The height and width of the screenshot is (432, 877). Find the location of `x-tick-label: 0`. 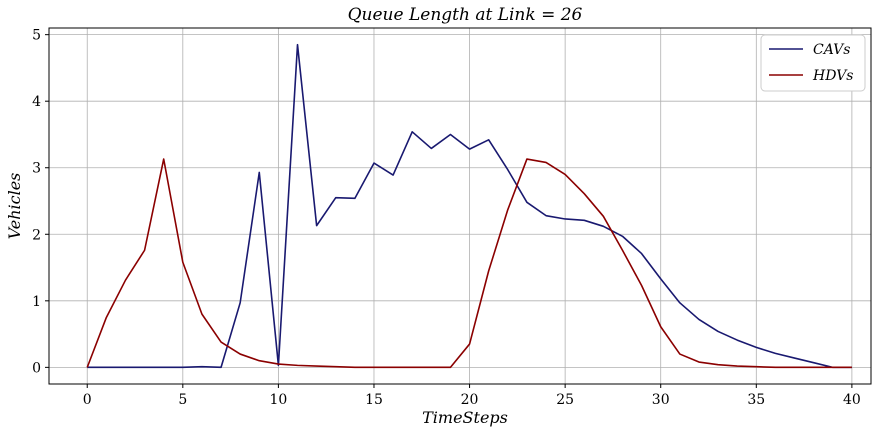

x-tick-label: 0 is located at coordinates (87, 400).